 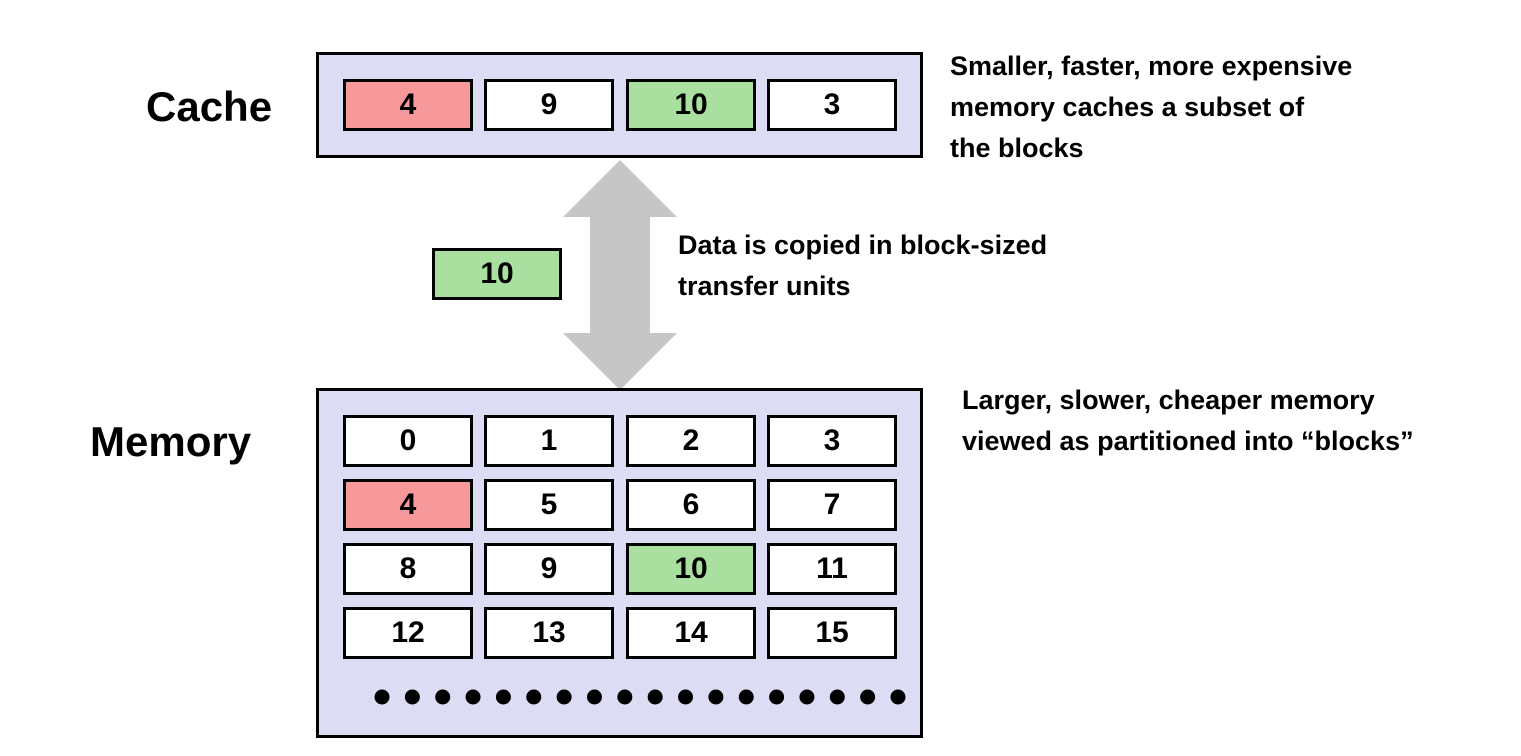 What do you see at coordinates (691, 505) in the screenshot?
I see `memory-block: 6` at bounding box center [691, 505].